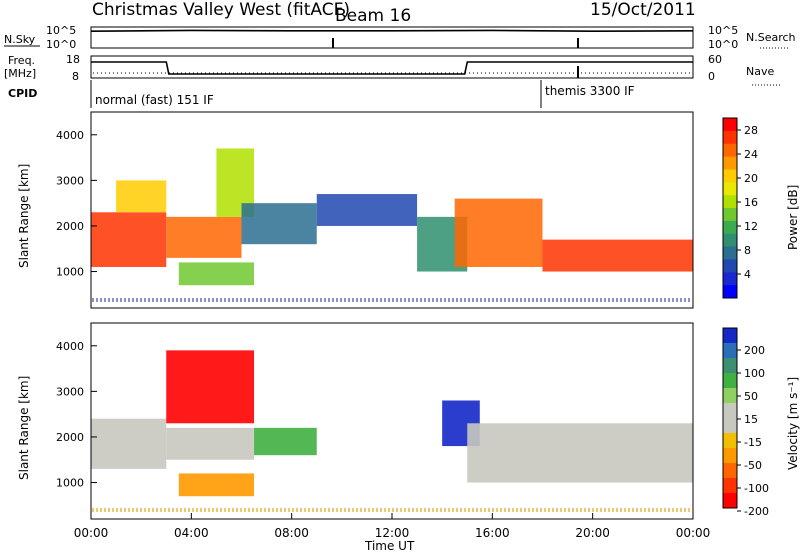 The height and width of the screenshot is (554, 800). Describe the element at coordinates (756, 488) in the screenshot. I see `velocity-colorbar-tick-label: -100` at that location.